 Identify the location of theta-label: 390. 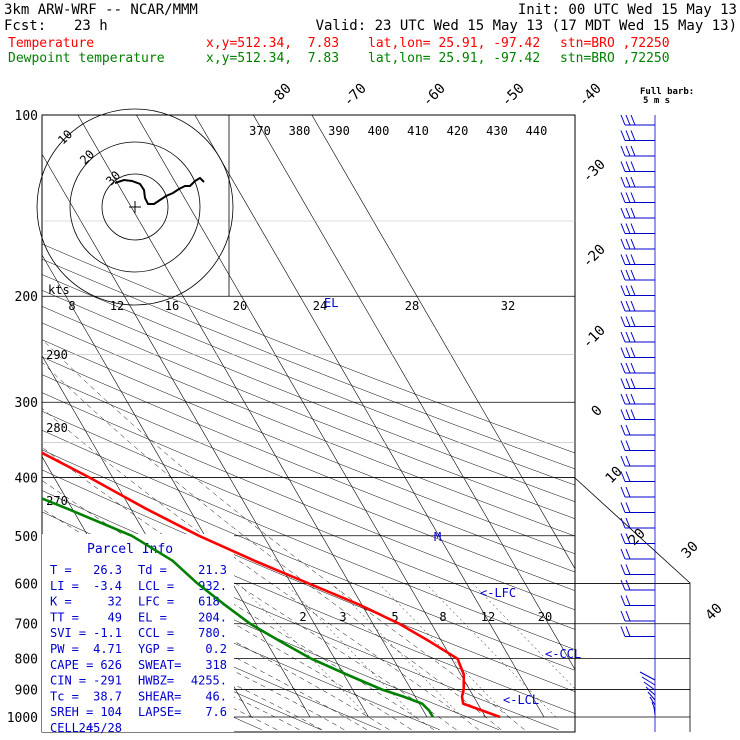
(339, 131).